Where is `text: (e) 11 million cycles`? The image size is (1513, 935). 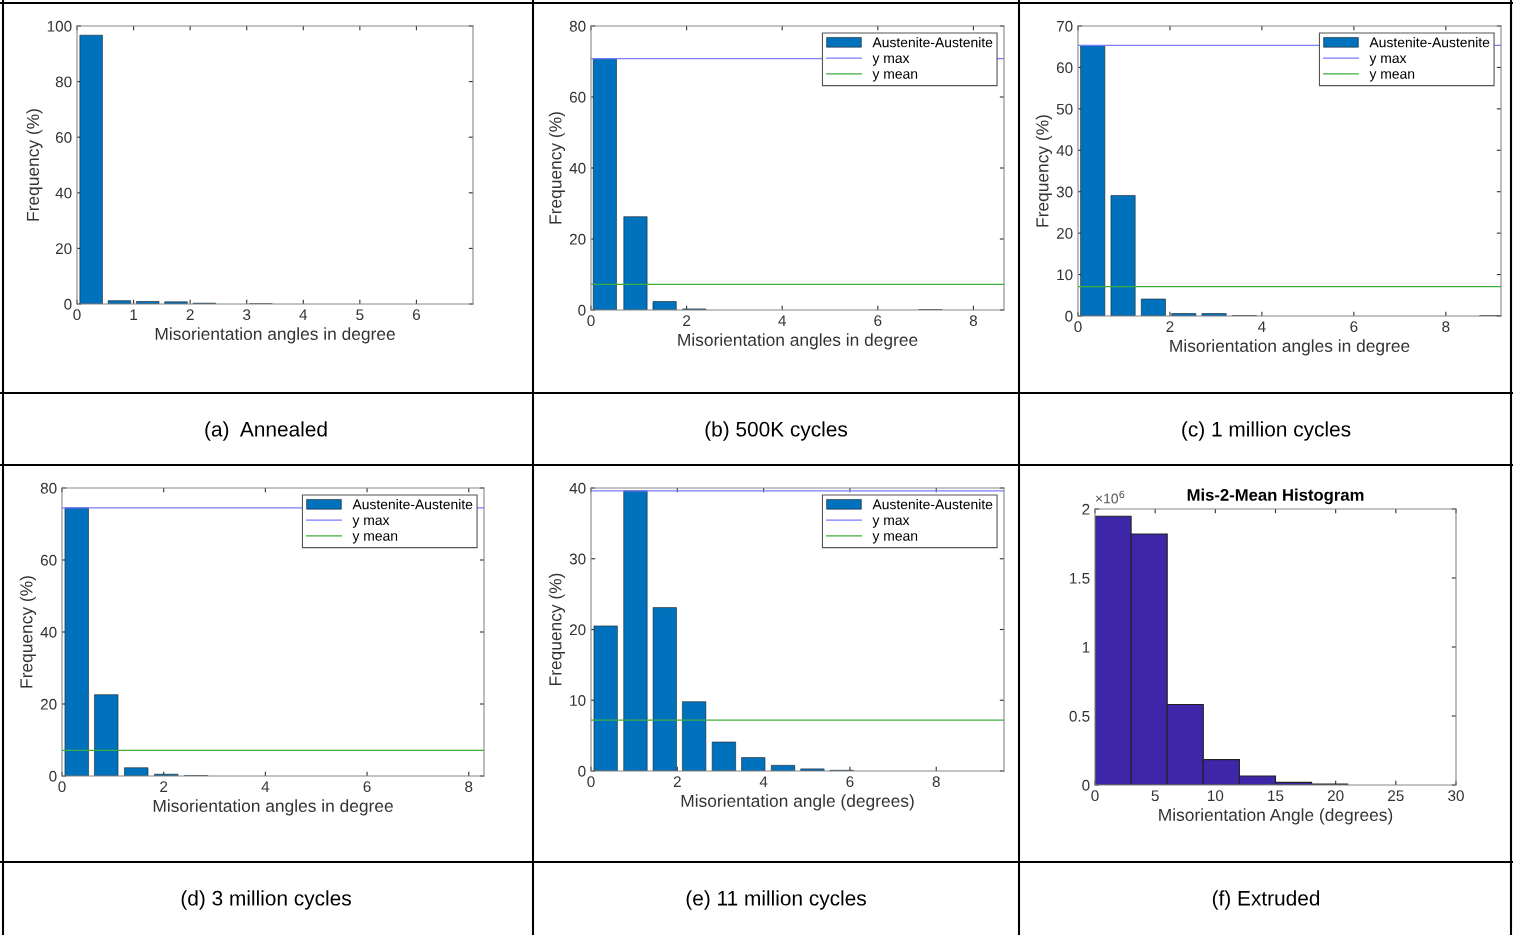 text: (e) 11 million cycles is located at coordinates (776, 900).